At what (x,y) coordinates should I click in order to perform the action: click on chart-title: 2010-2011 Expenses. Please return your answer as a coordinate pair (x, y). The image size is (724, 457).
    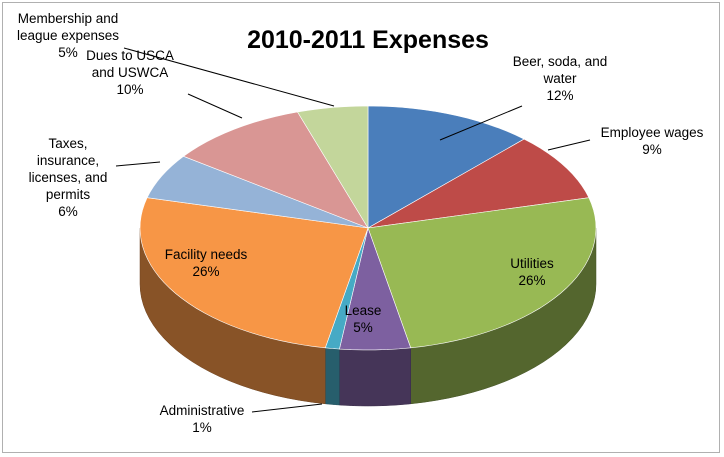
    Looking at the image, I should click on (368, 40).